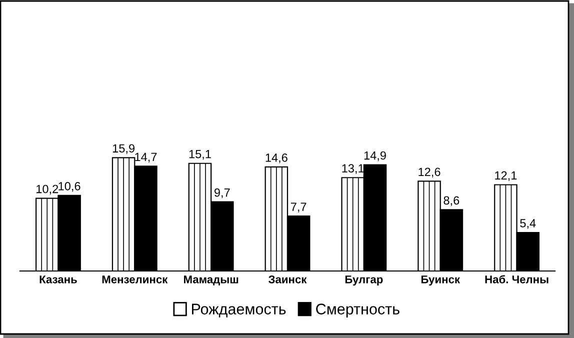 The image size is (574, 338). What do you see at coordinates (440, 281) in the screenshot?
I see `x-tick-label: Буинск` at bounding box center [440, 281].